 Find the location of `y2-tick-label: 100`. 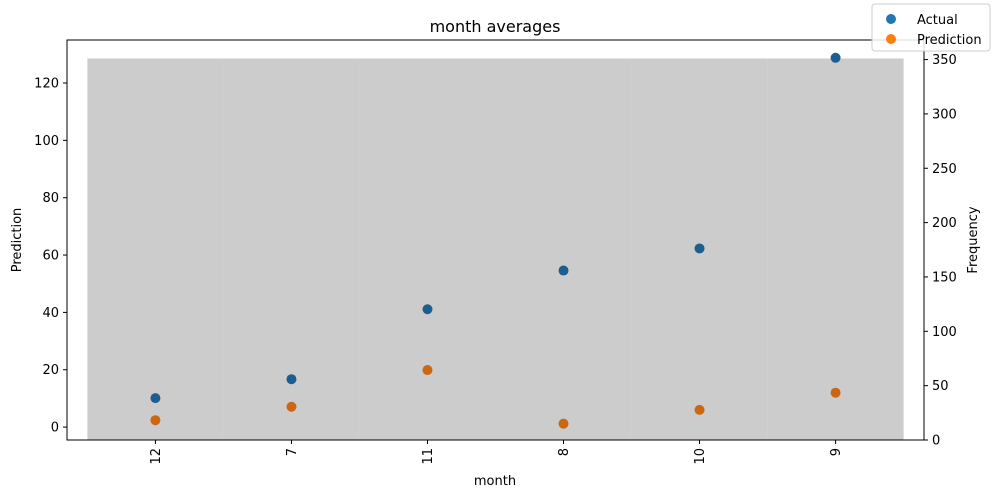

y2-tick-label: 100 is located at coordinates (944, 332).